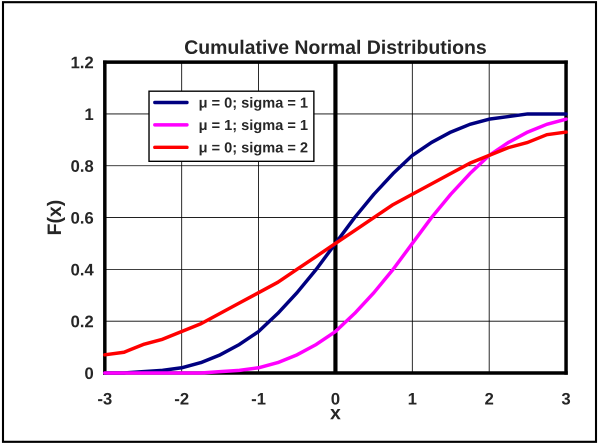 Image resolution: width=599 pixels, height=444 pixels. What do you see at coordinates (181, 398) in the screenshot?
I see `x-tick-label: -2` at bounding box center [181, 398].